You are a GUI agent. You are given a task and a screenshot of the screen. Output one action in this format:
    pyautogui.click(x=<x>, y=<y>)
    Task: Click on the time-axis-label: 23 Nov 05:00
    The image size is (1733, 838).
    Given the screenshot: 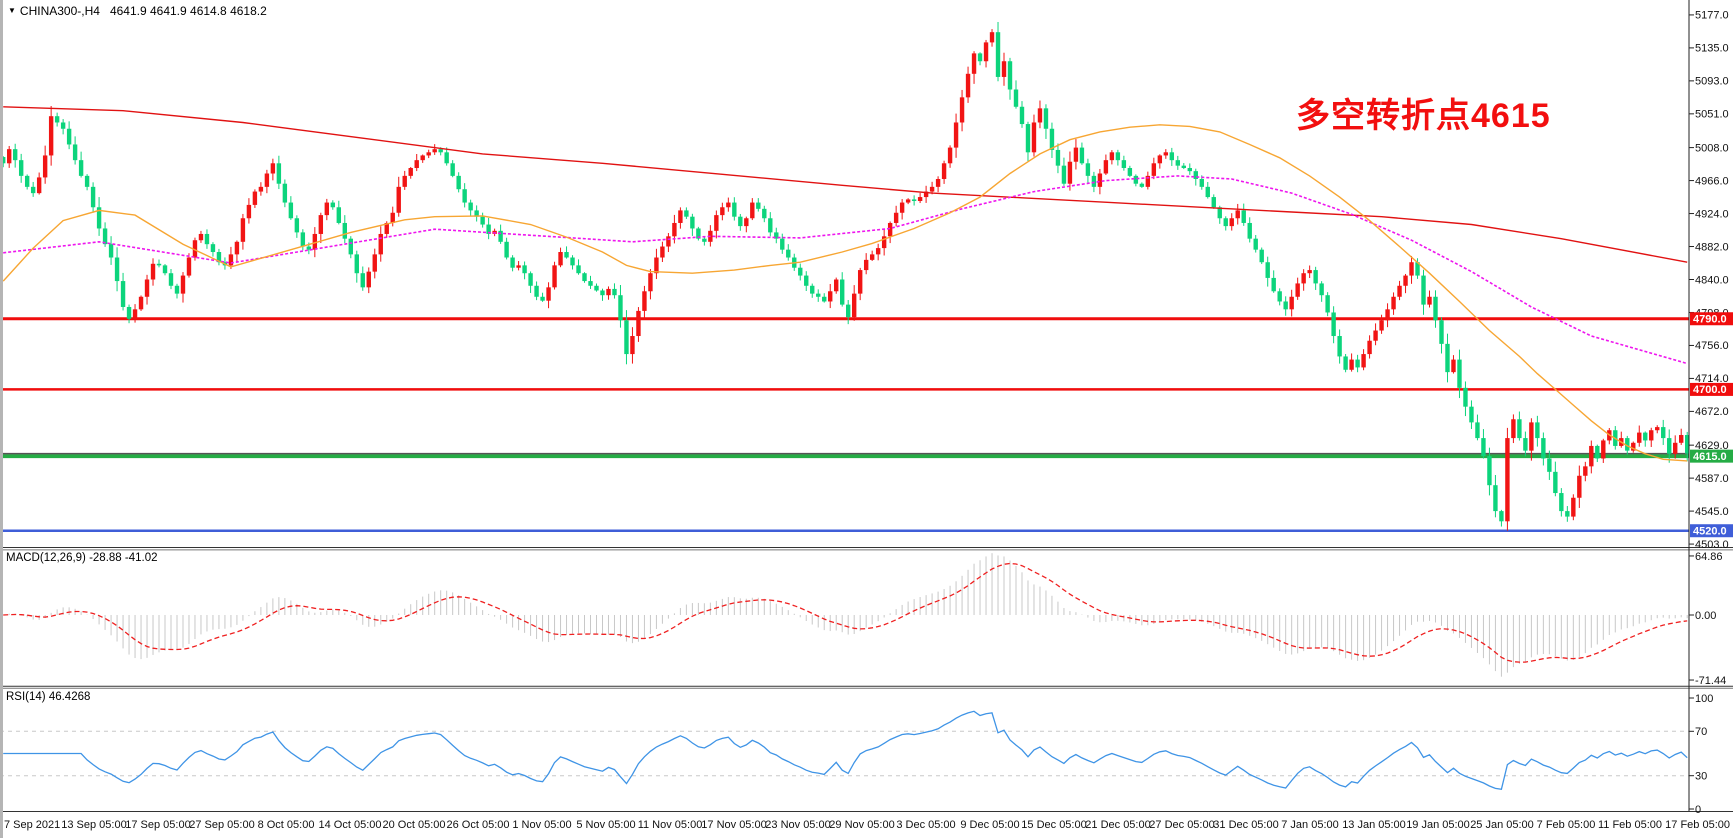 What is the action you would take?
    pyautogui.click(x=797, y=825)
    